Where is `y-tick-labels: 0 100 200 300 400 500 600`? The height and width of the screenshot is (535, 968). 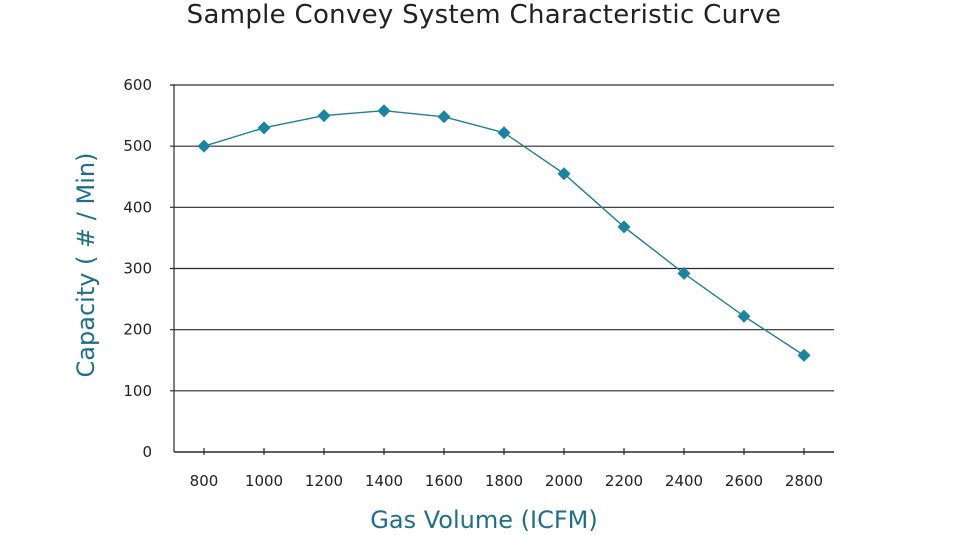 y-tick-labels: 0 100 200 300 400 500 600 is located at coordinates (137, 268).